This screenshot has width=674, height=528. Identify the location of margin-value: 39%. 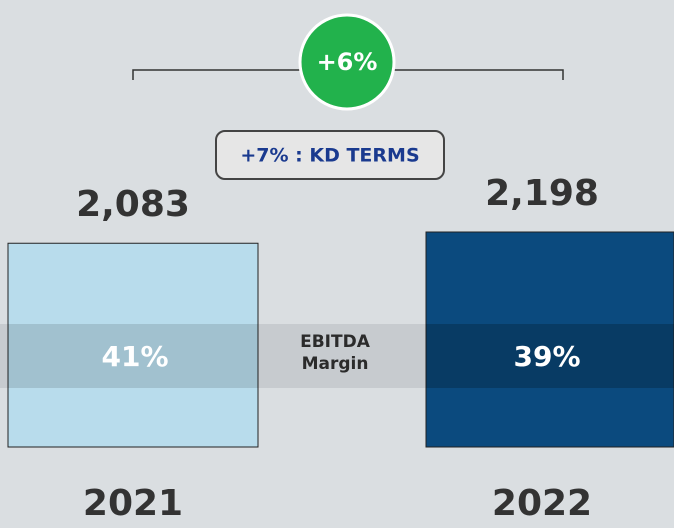
(546, 356).